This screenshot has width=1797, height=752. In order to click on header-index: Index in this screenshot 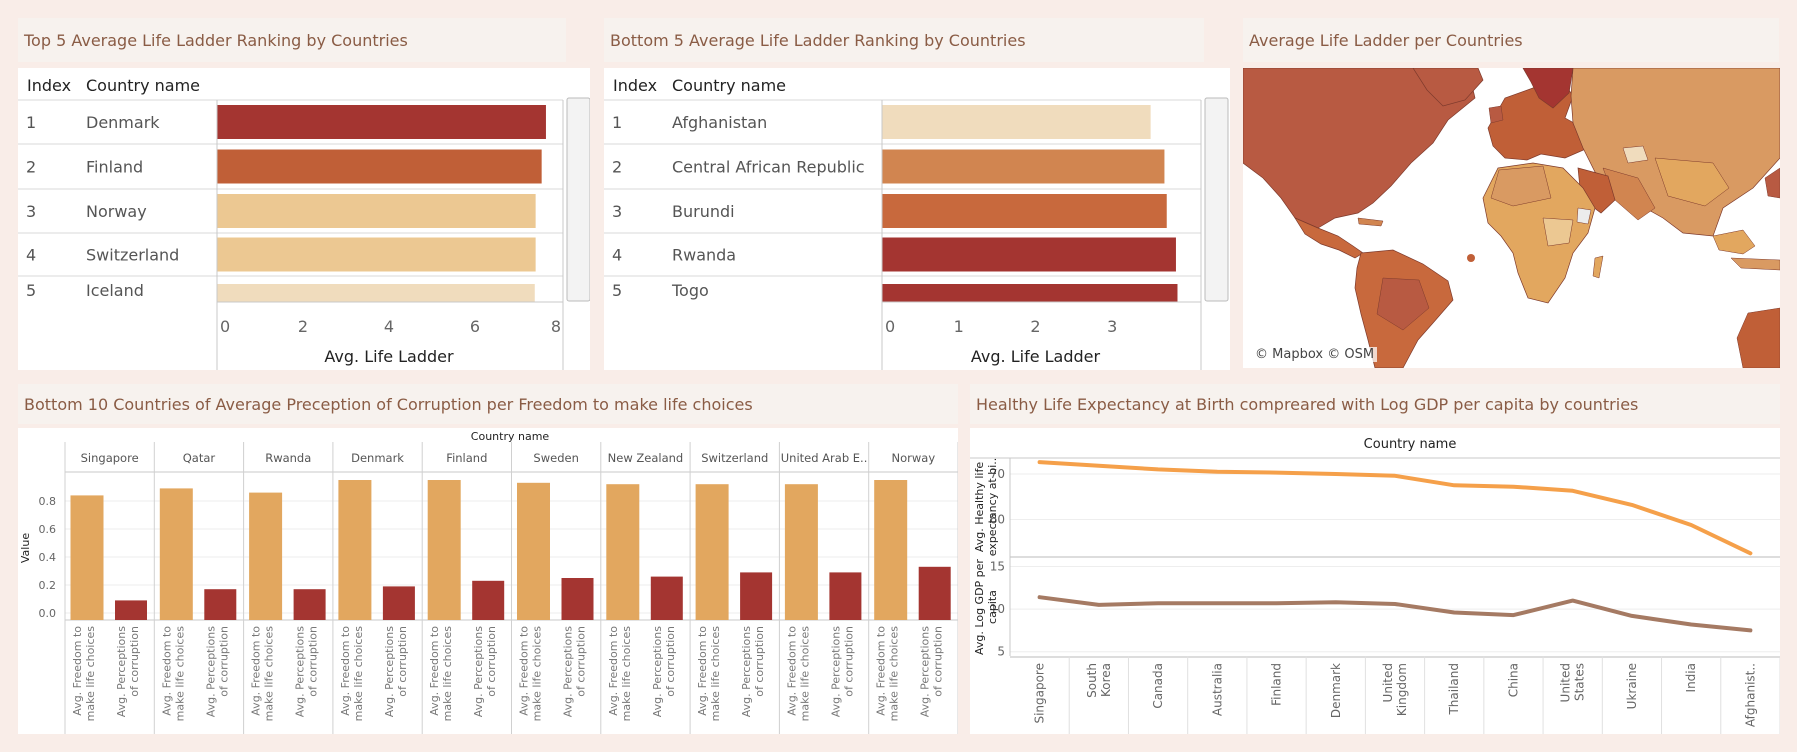, I will do `click(49, 85)`.